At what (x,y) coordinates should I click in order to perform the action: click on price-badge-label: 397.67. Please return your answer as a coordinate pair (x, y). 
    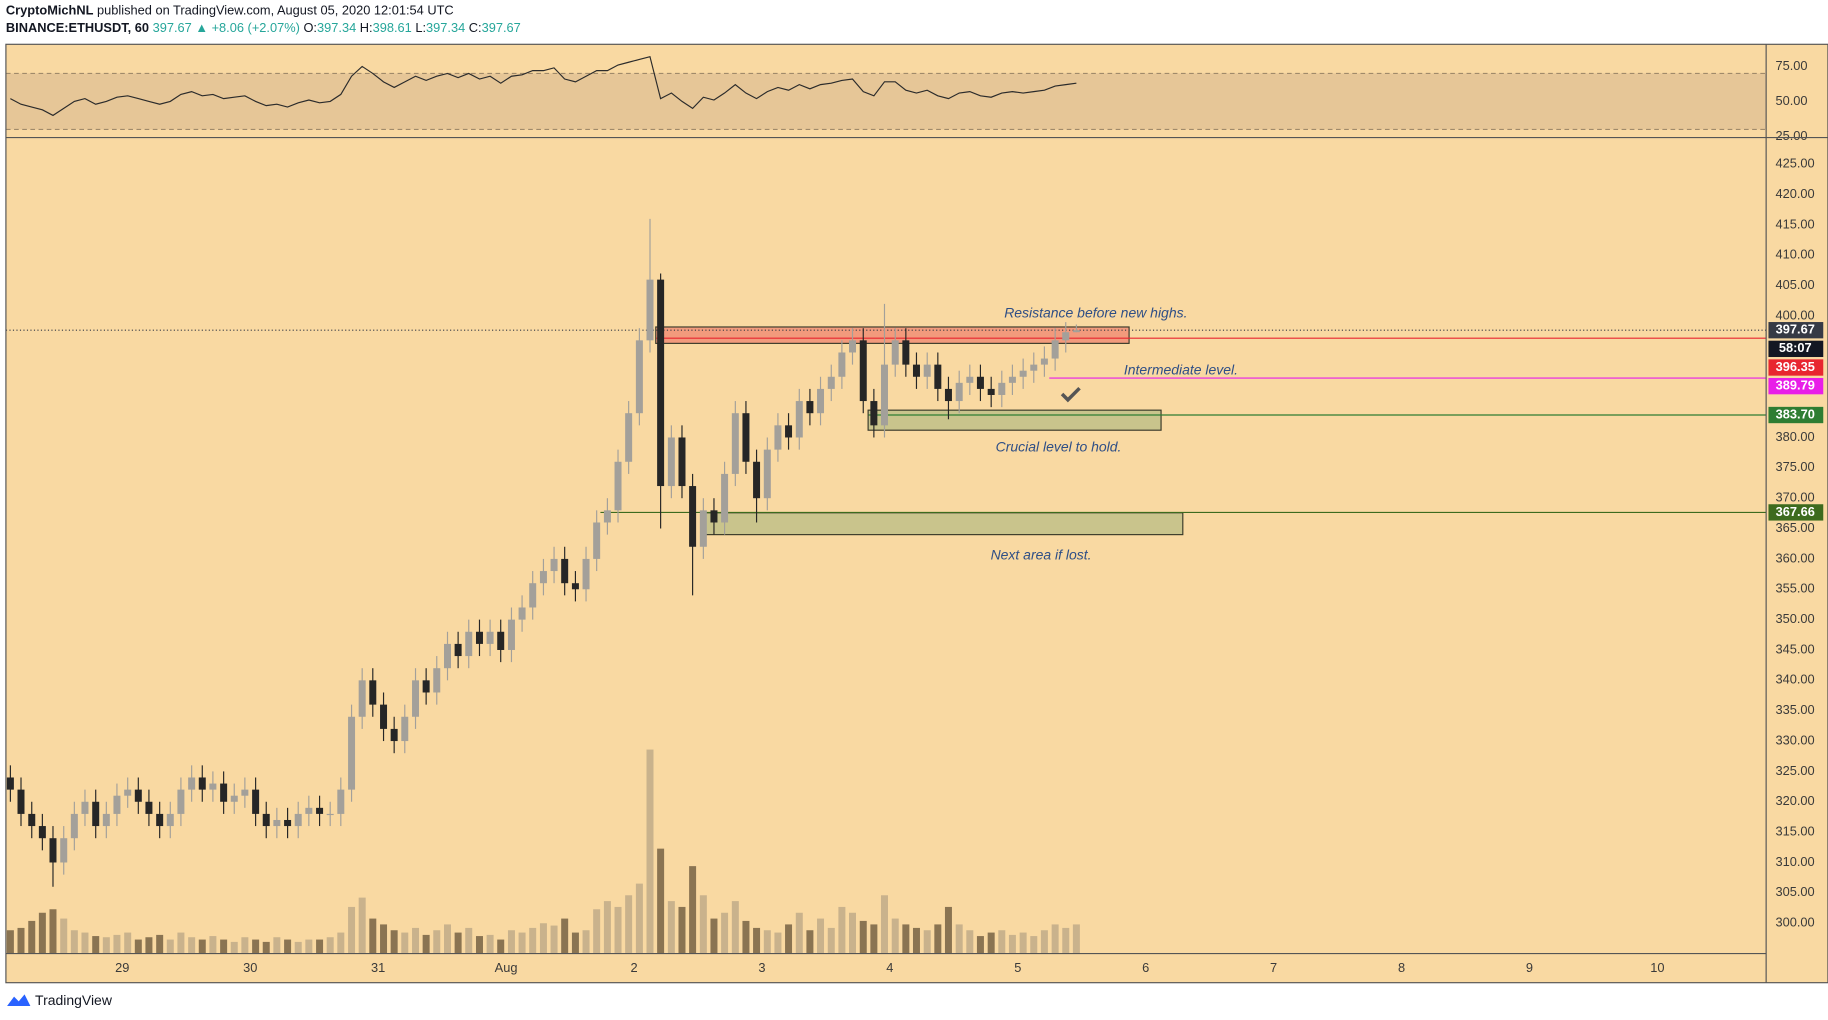
    Looking at the image, I should click on (1795, 329).